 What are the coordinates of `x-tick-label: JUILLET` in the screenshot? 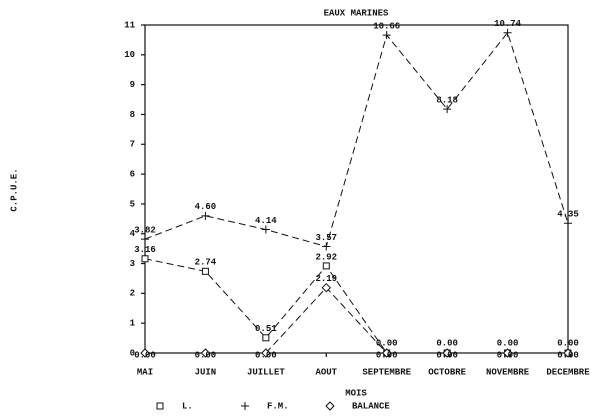 It's located at (266, 372).